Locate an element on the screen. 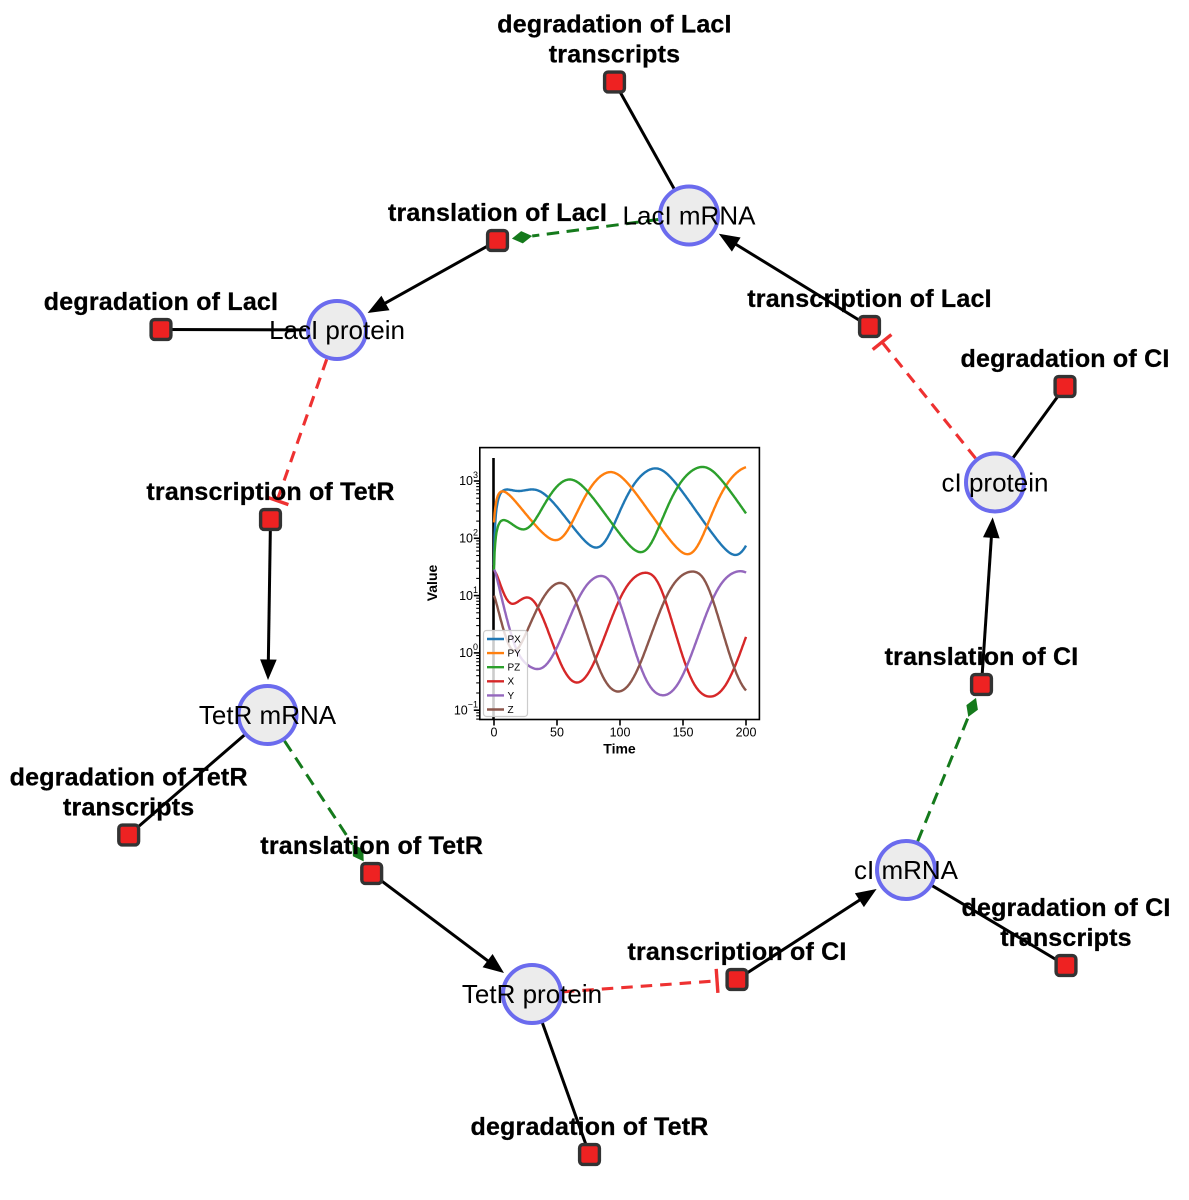 This screenshot has height=1200, width=1189. svg-text: PX is located at coordinates (515, 639).